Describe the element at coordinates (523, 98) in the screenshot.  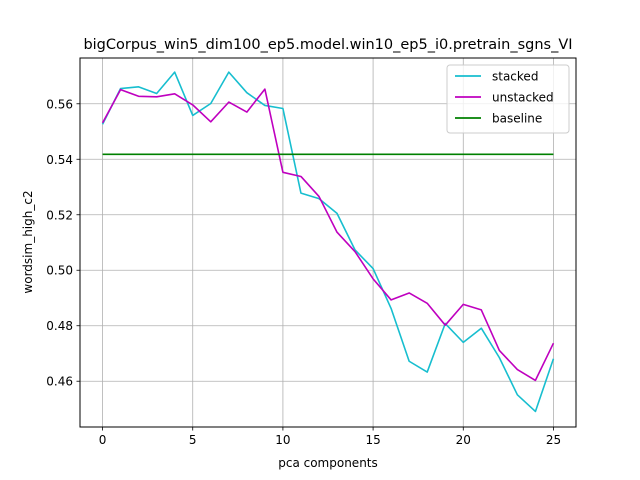
I see `legend-label-unstacked: unstacked` at that location.